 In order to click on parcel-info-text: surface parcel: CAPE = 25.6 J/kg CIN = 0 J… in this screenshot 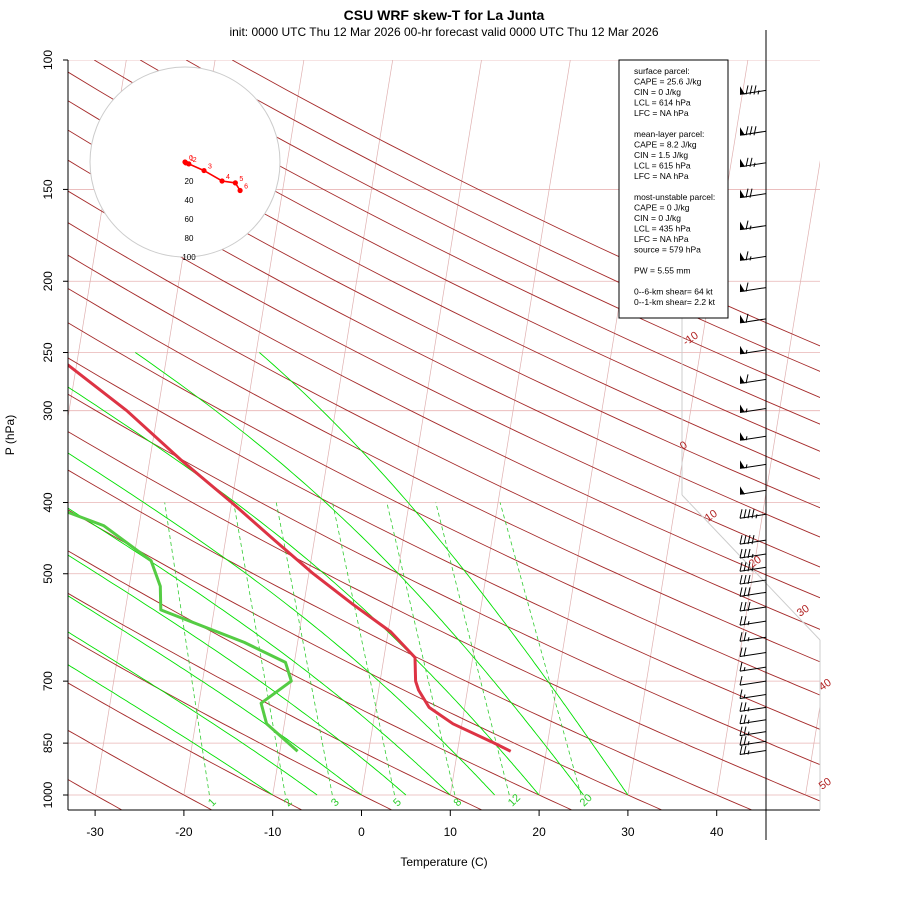, I will do `click(675, 186)`.